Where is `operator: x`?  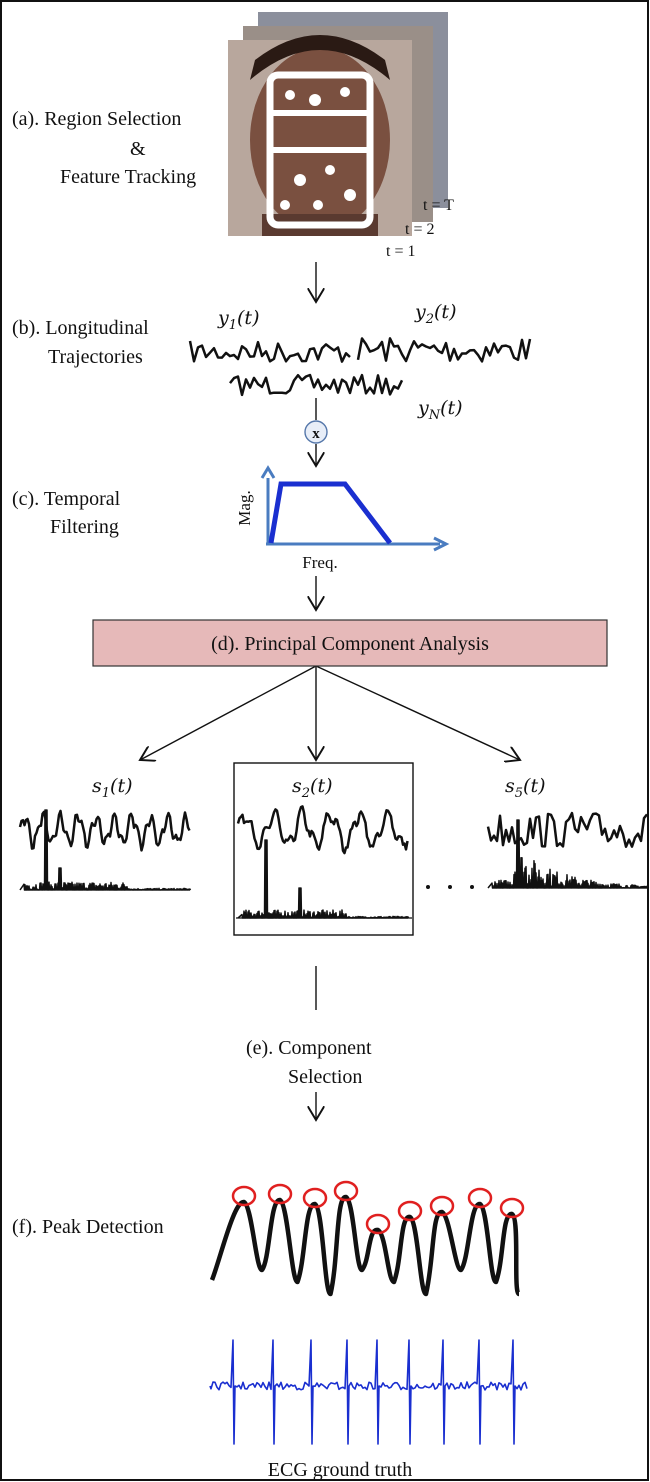
operator: x is located at coordinates (316, 434).